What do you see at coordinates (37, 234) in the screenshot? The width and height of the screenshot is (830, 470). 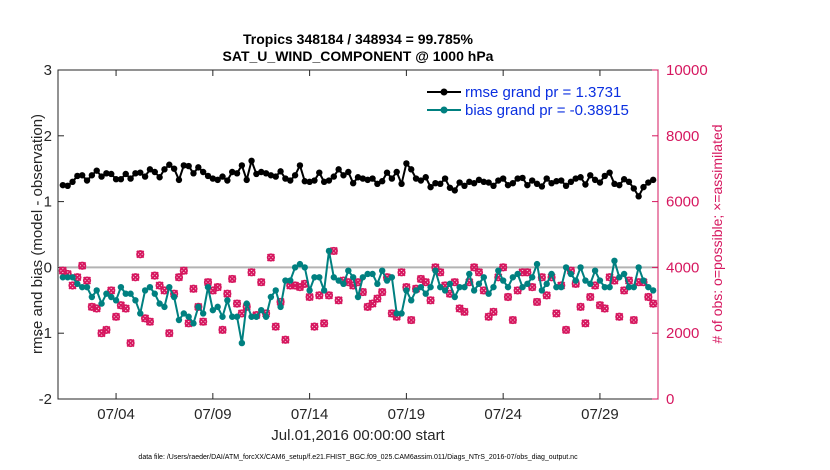 I see `y-axis-label: rmse and bias (model - observation)` at bounding box center [37, 234].